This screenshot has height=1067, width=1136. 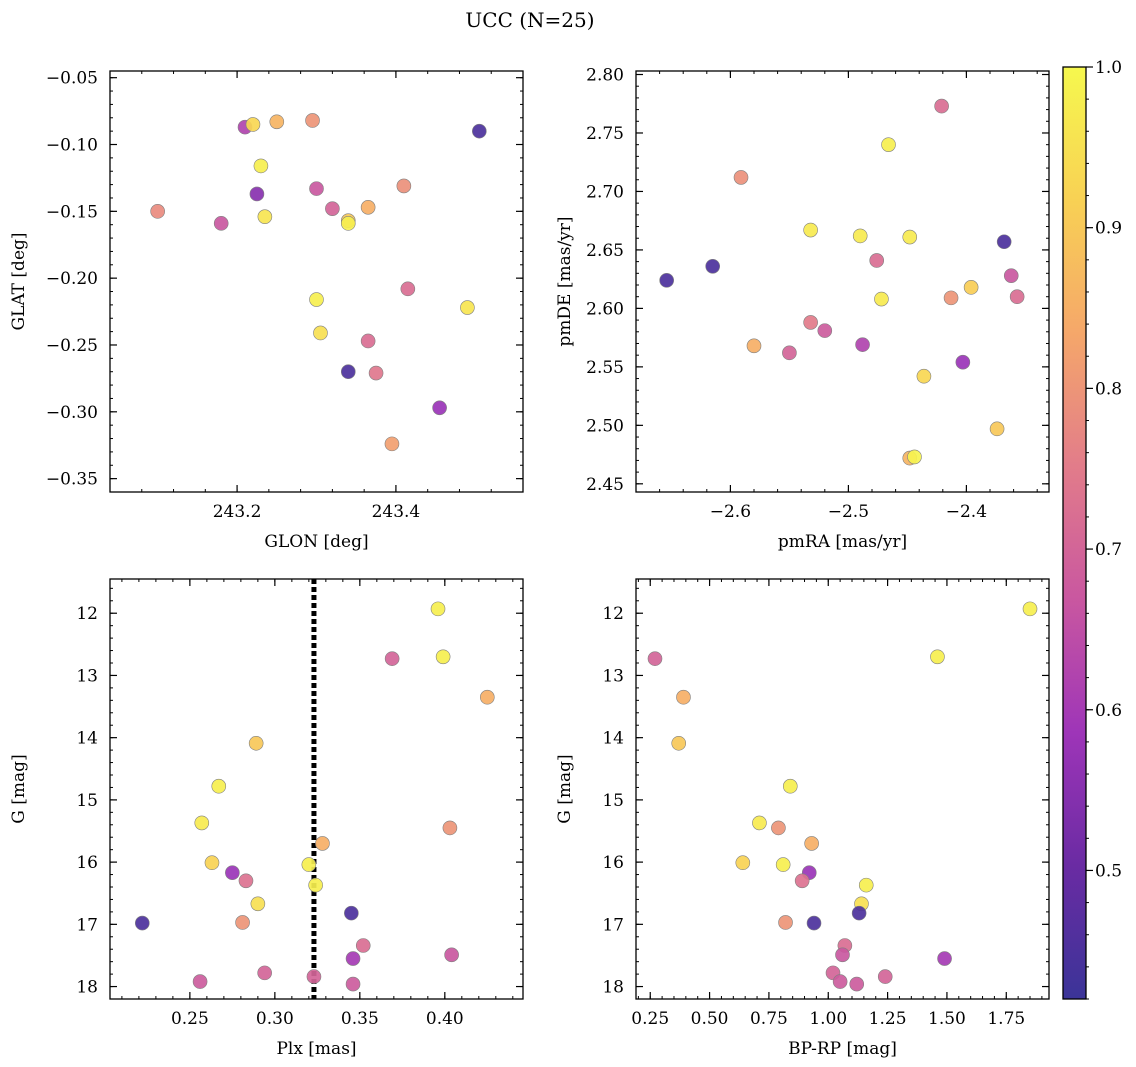 I want to click on y-axis-label: pmDE [mas/yr], so click(x=565, y=281).